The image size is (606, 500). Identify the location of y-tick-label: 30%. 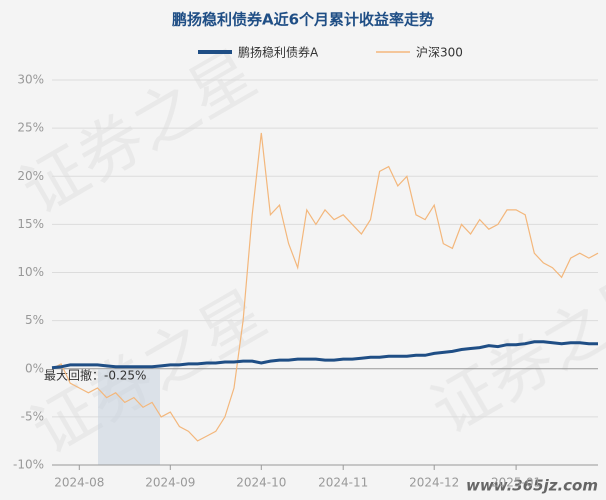
(30, 80).